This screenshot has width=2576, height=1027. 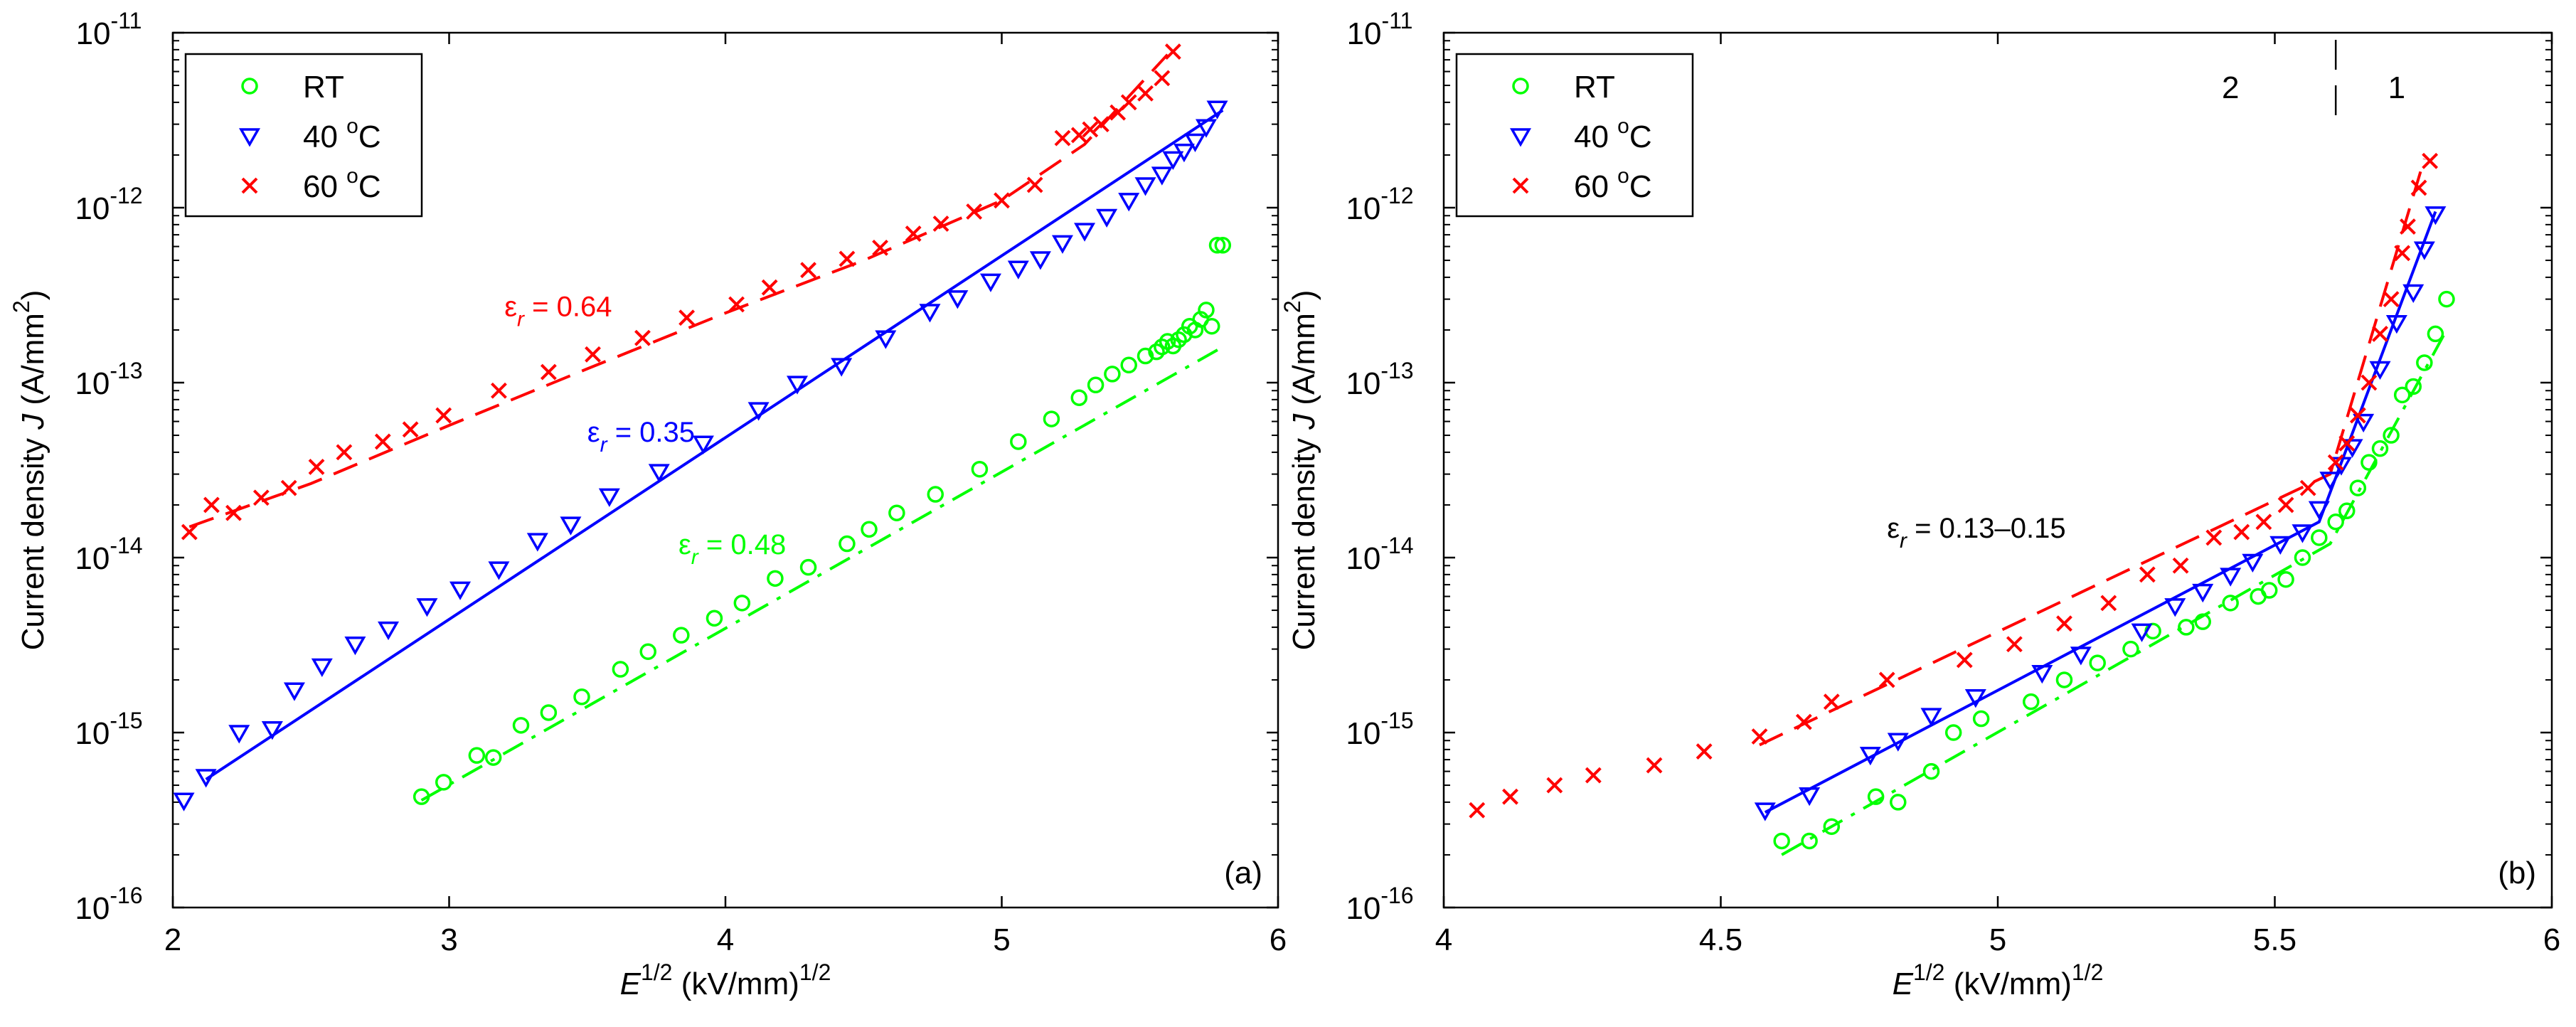 I want to click on annotation-epsilon: εr = 0.13–0.15, so click(x=1976, y=533).